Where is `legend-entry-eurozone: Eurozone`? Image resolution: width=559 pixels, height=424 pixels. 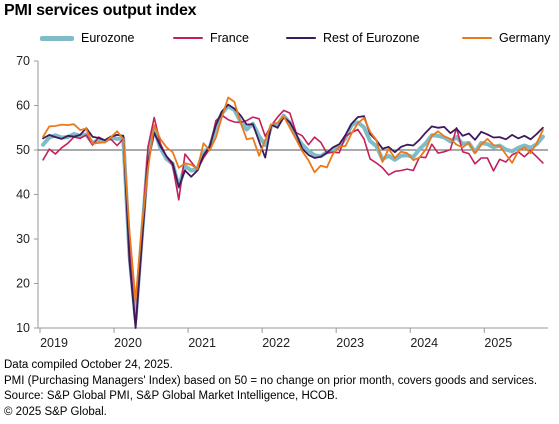
legend-entry-eurozone: Eurozone is located at coordinates (87, 38).